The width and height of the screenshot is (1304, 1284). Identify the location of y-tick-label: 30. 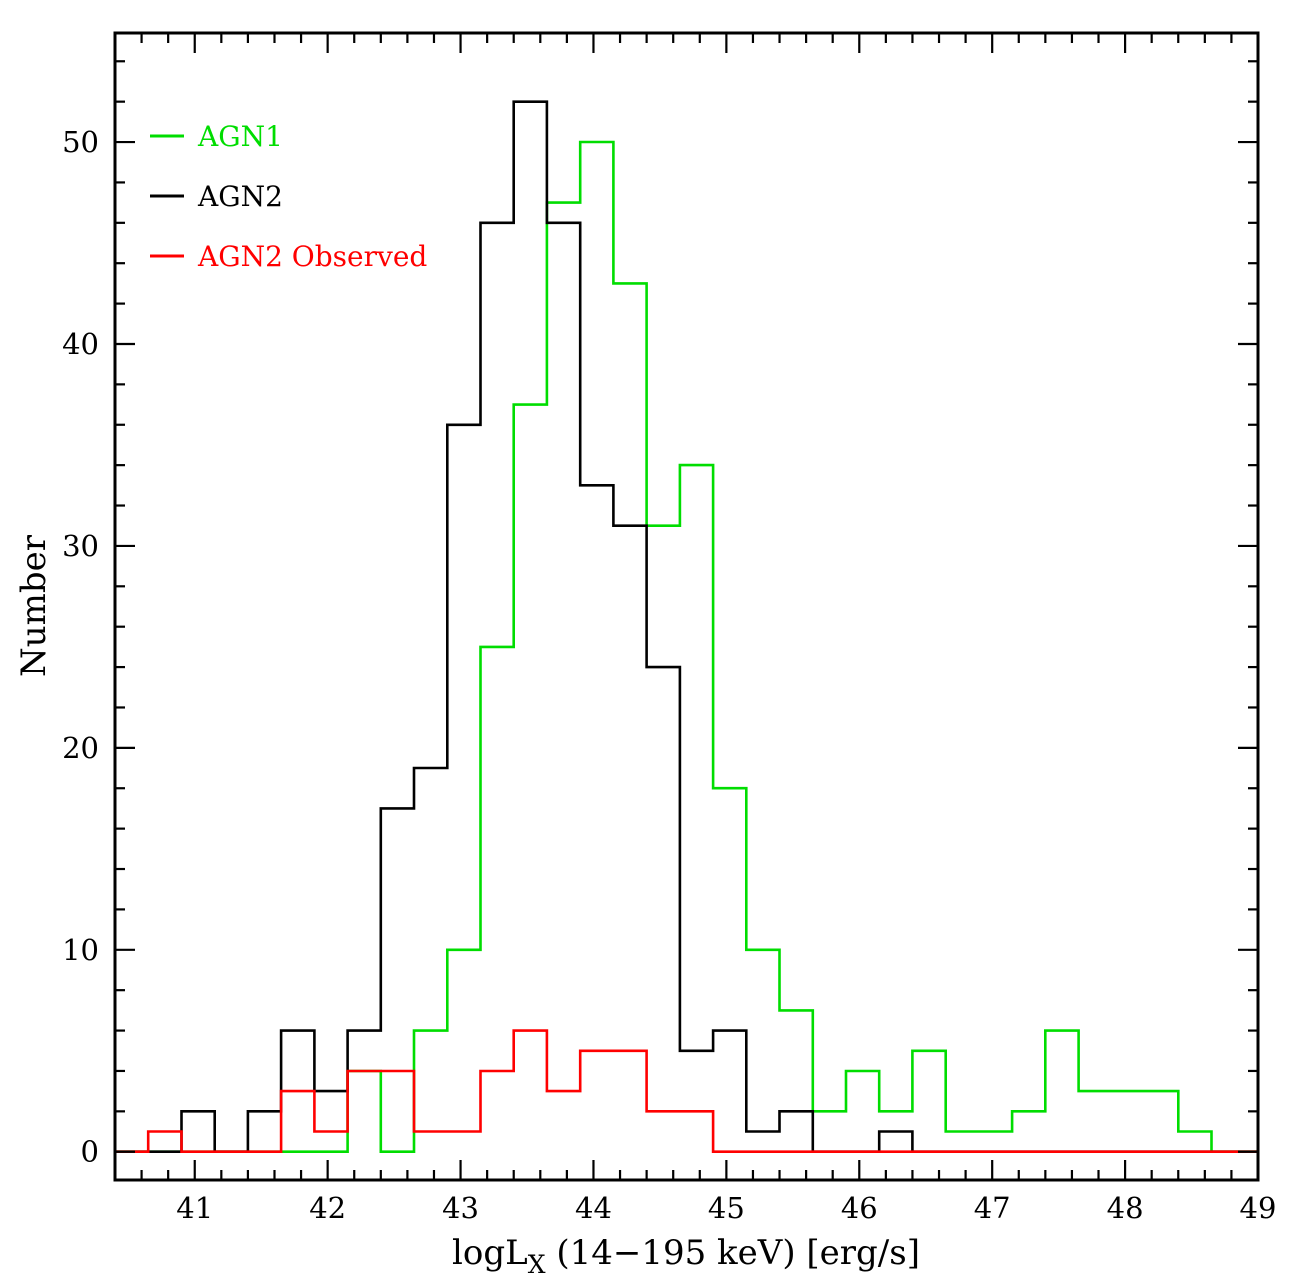
(80, 546).